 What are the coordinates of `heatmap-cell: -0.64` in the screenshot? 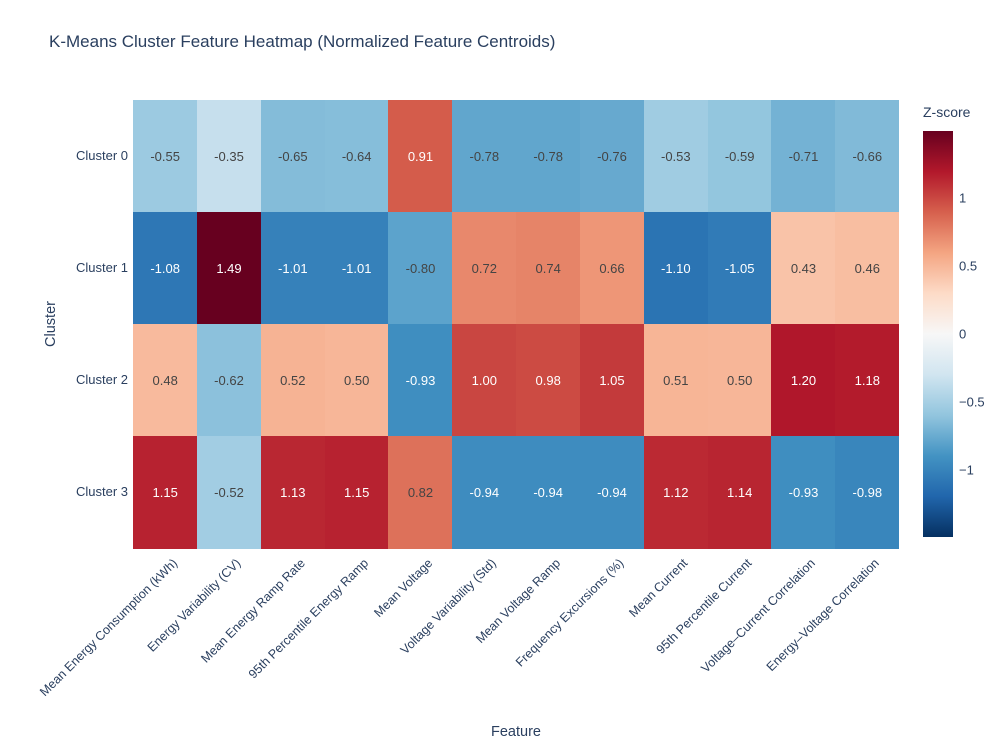 It's located at (356, 156).